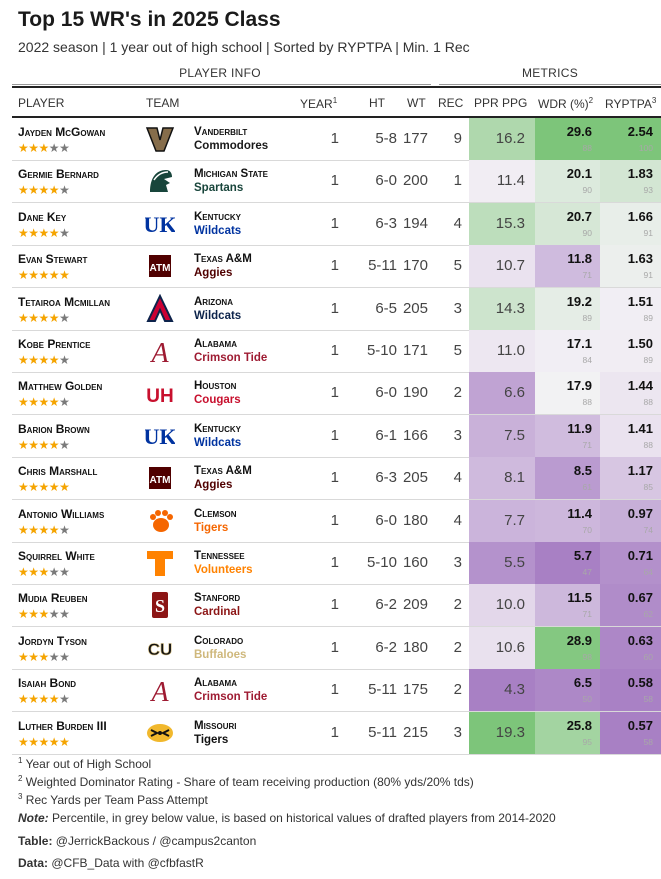  What do you see at coordinates (550, 84) in the screenshot?
I see `metrics-spanner-line` at bounding box center [550, 84].